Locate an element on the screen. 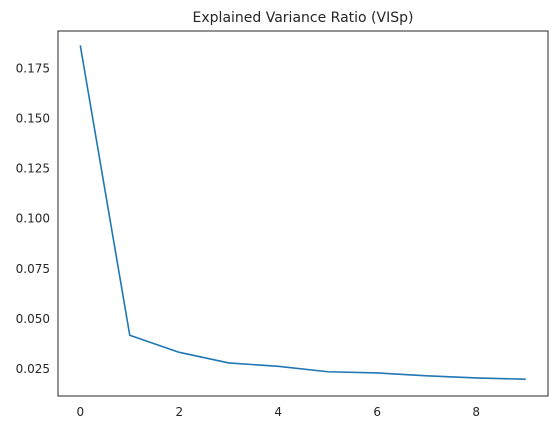  x-tick-label: 4 is located at coordinates (278, 412).